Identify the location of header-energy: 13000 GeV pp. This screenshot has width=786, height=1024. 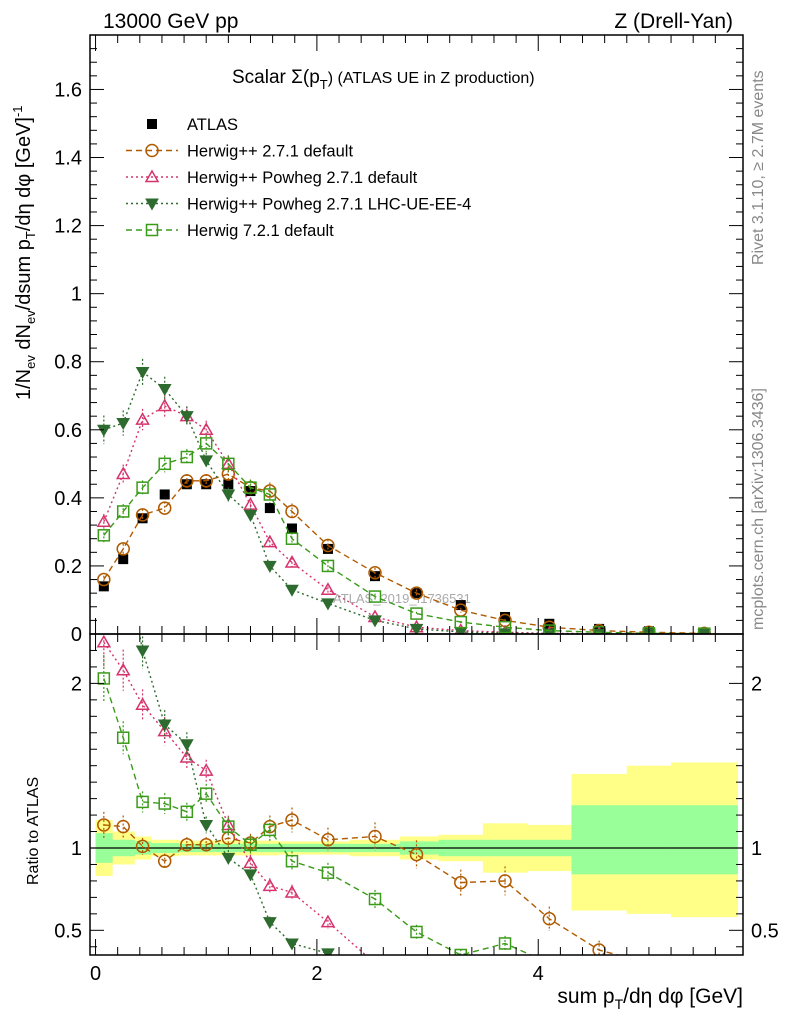
(170, 21).